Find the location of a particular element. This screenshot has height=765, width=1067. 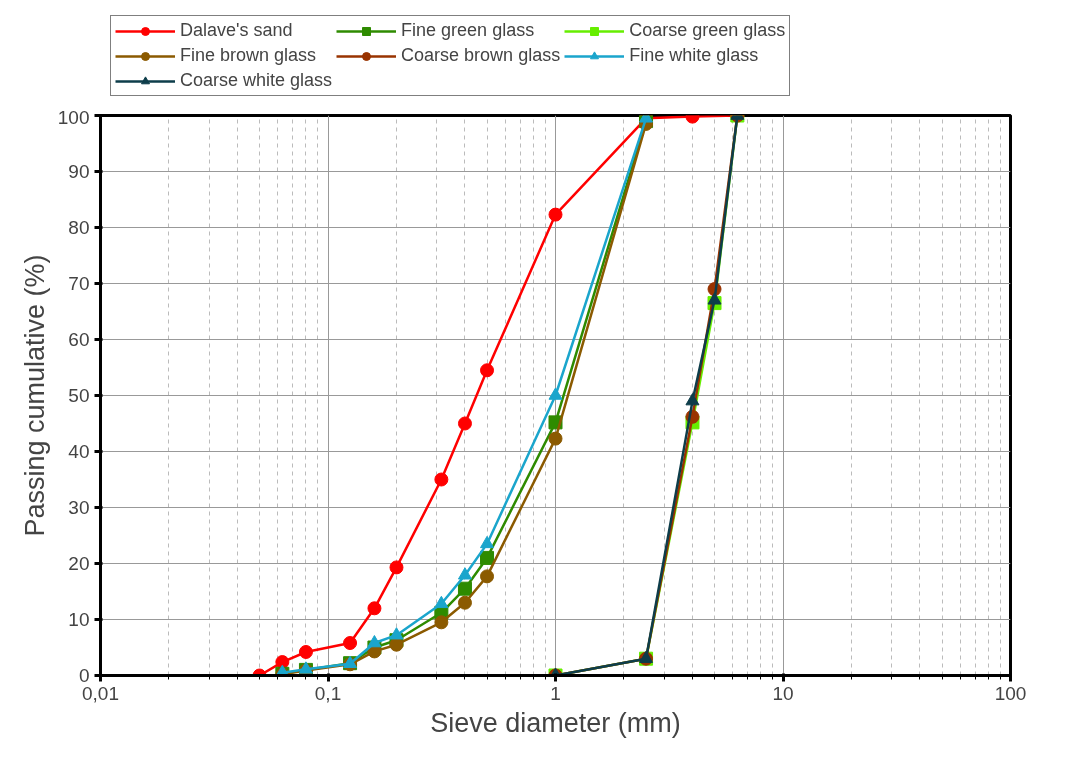

y-tick-label: 40 is located at coordinates (79, 451).